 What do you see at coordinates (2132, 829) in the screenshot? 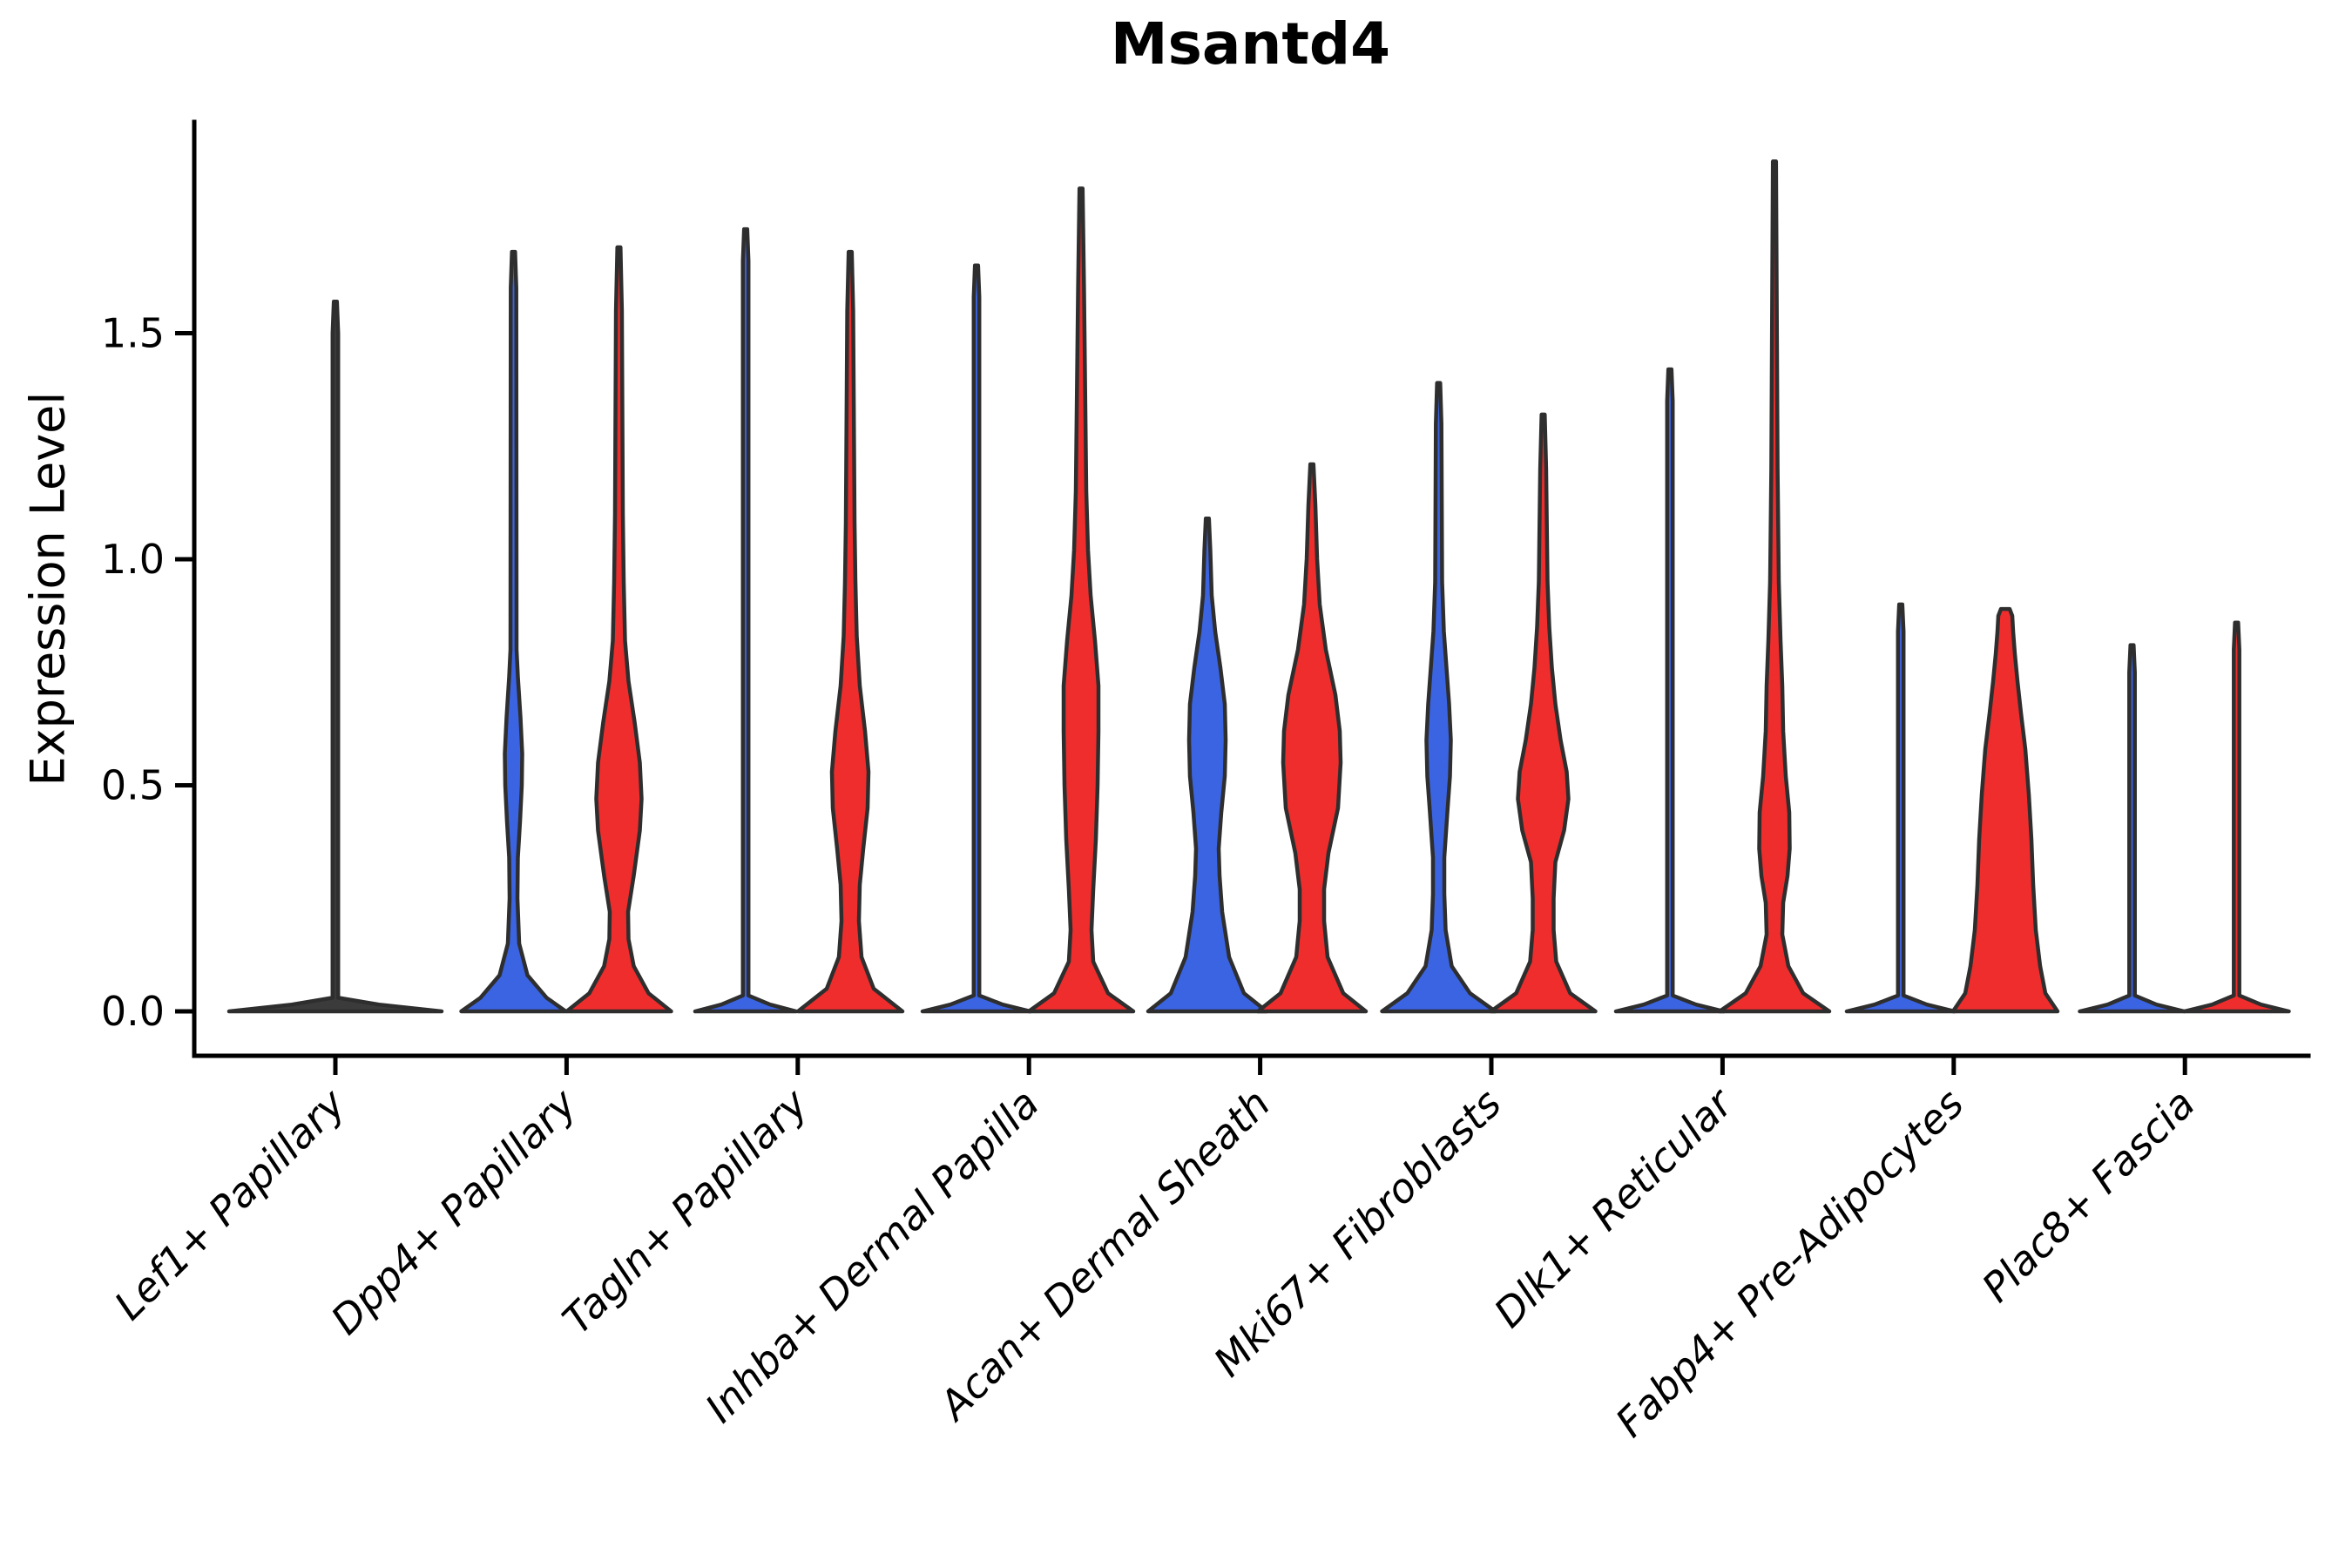
I see `violin-plac8-fascia-blue` at bounding box center [2132, 829].